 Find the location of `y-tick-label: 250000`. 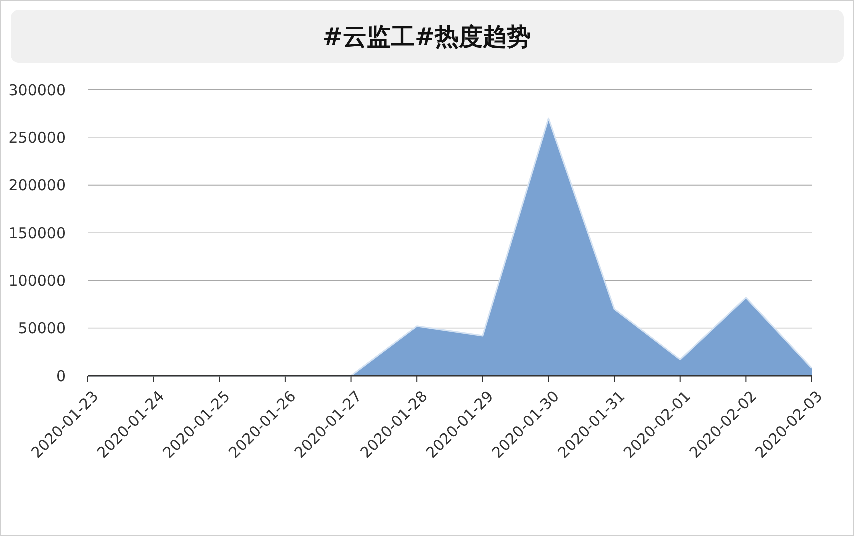

y-tick-label: 250000 is located at coordinates (37, 137).